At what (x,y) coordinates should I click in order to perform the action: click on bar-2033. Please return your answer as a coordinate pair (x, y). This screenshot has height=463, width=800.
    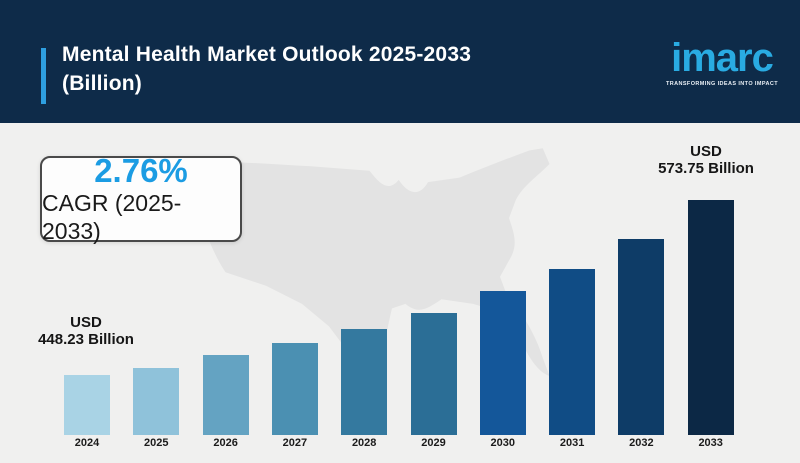
    Looking at the image, I should click on (710, 317).